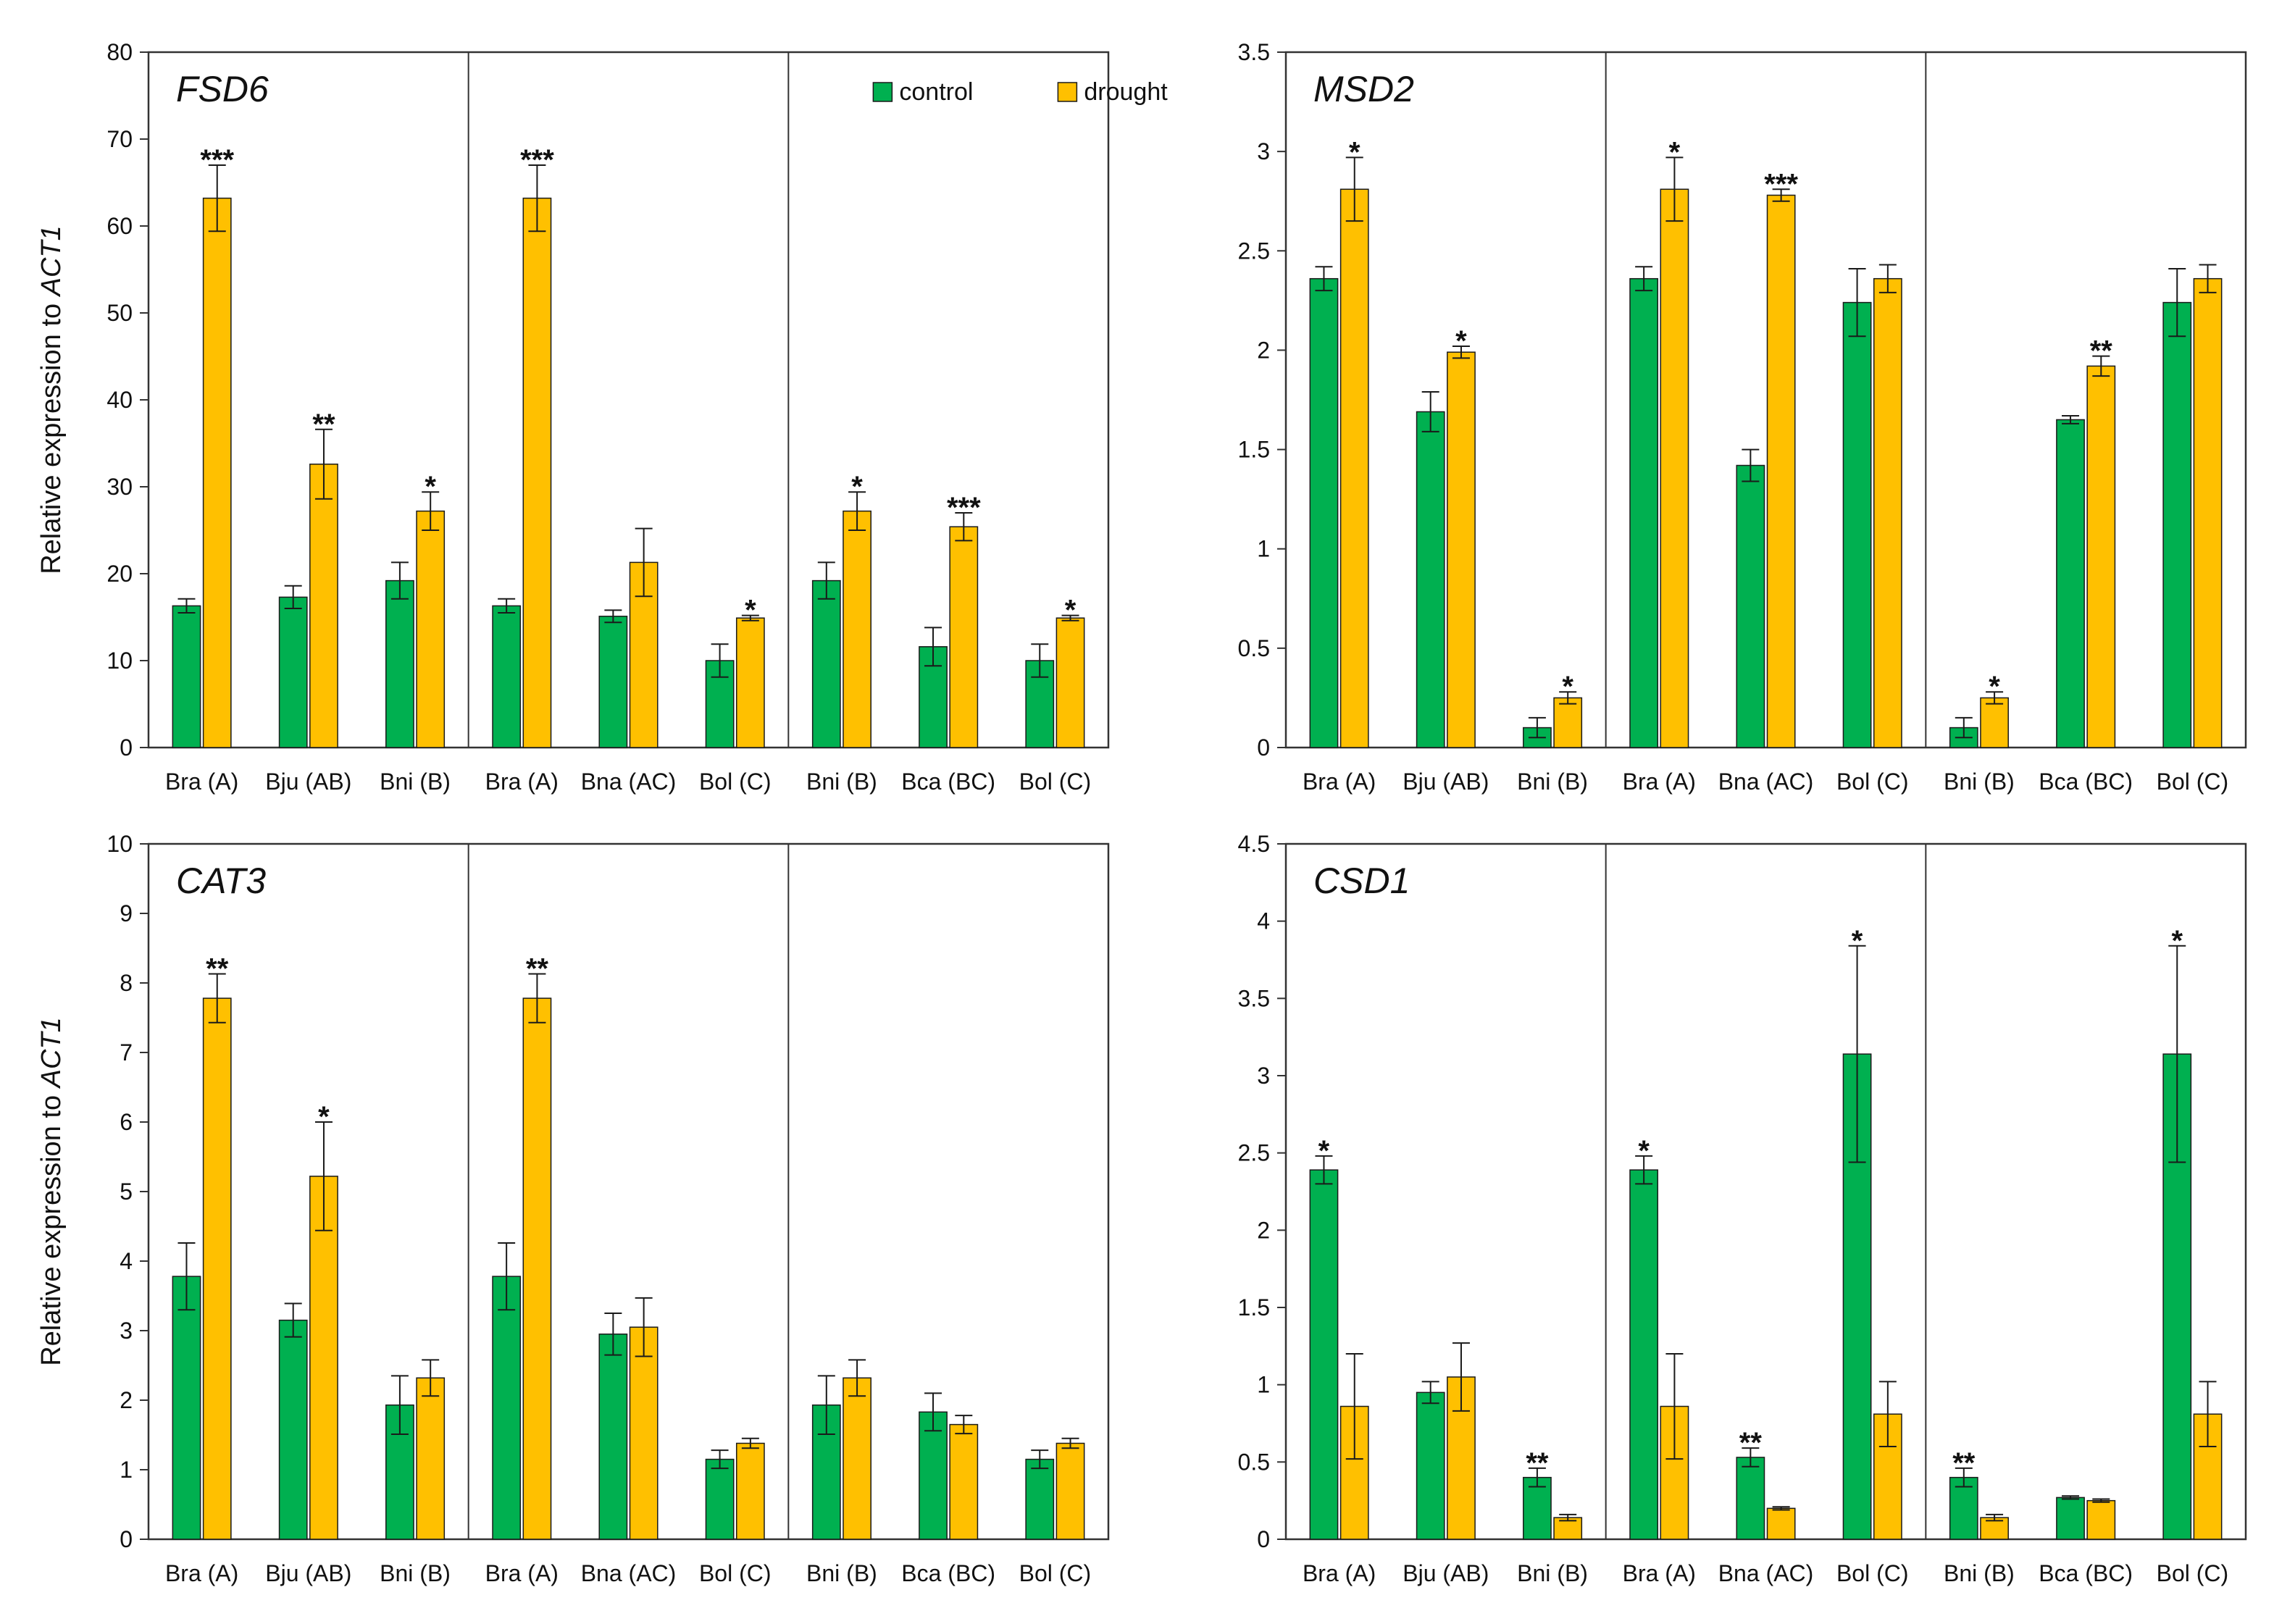  What do you see at coordinates (1263, 549) in the screenshot?
I see `msd2-ytick-label: 1` at bounding box center [1263, 549].